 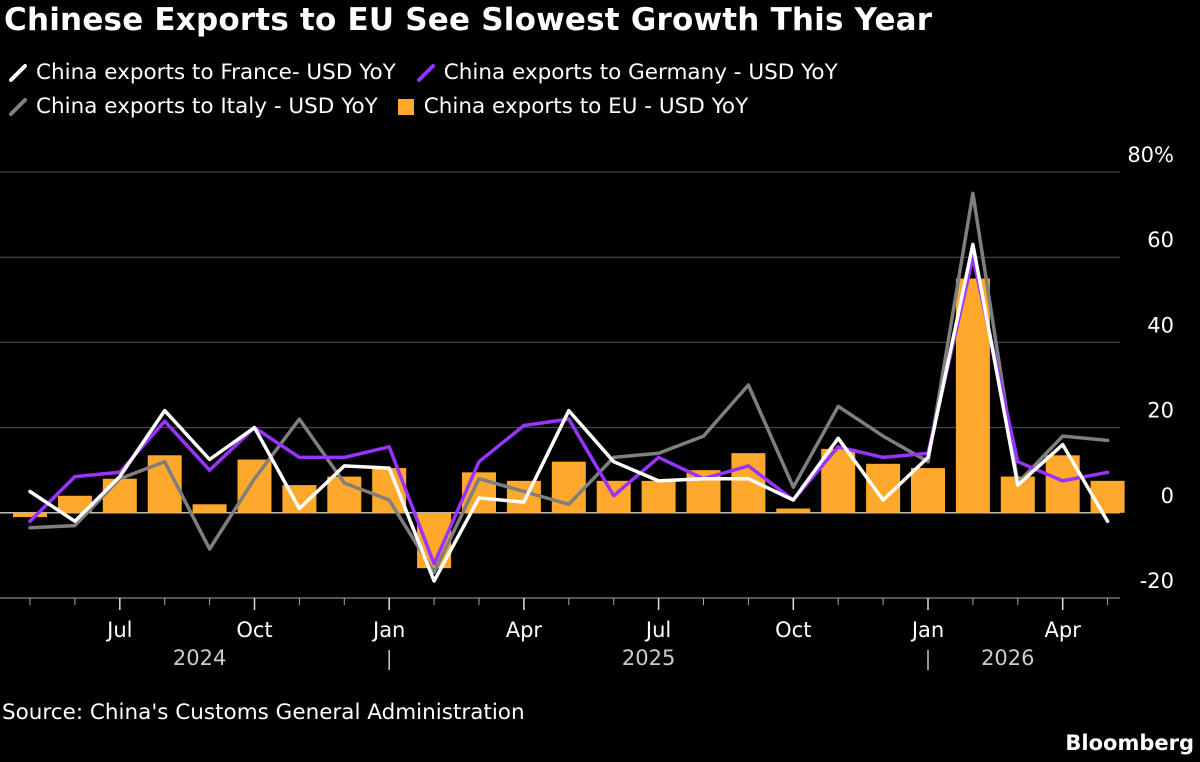 I want to click on y-tick-label: 20, so click(x=1160, y=411).